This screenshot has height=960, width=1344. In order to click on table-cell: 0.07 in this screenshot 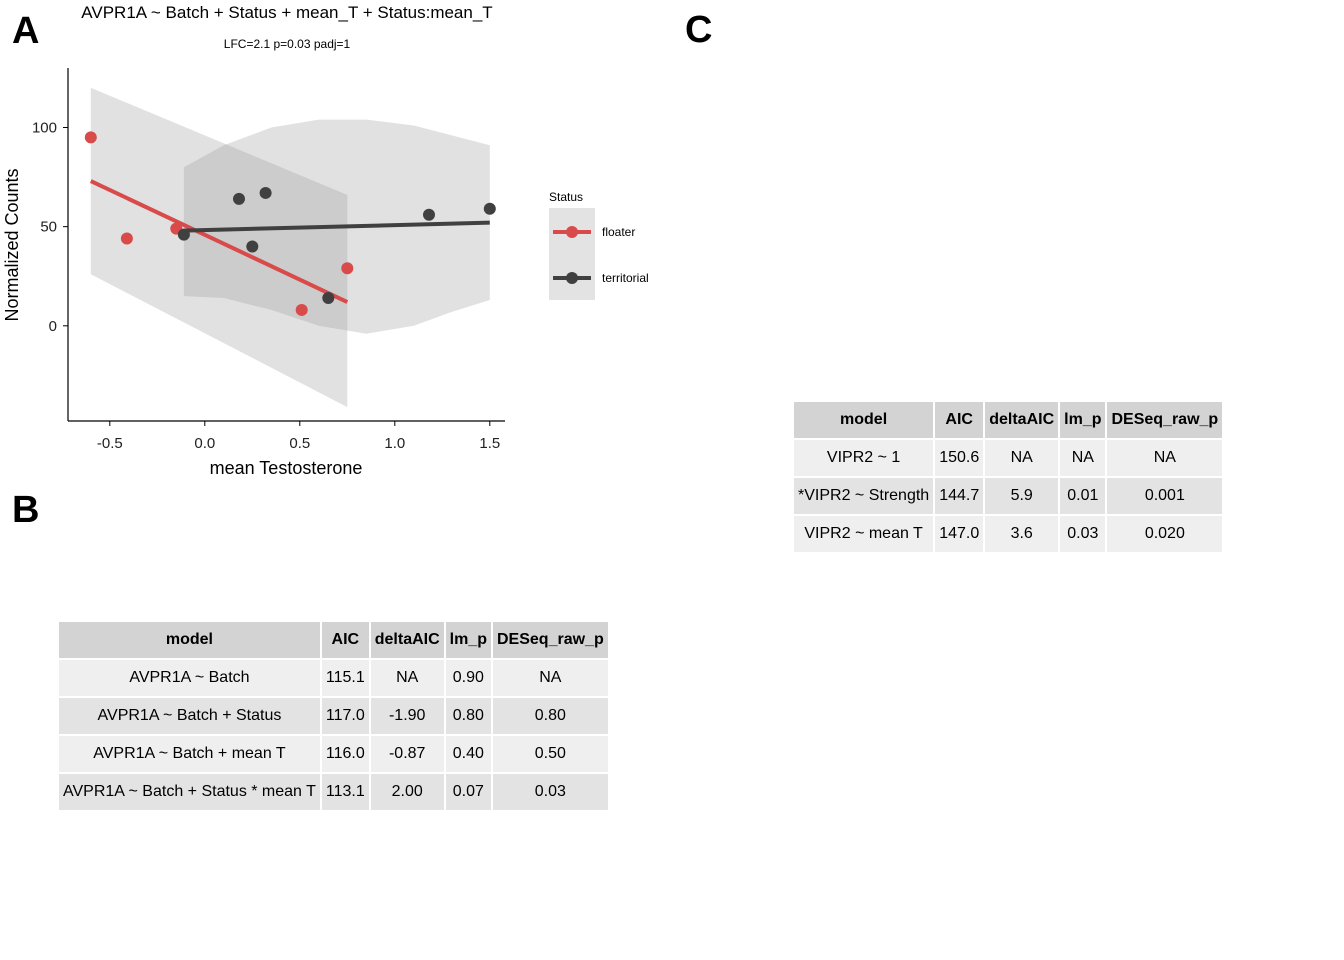, I will do `click(468, 792)`.